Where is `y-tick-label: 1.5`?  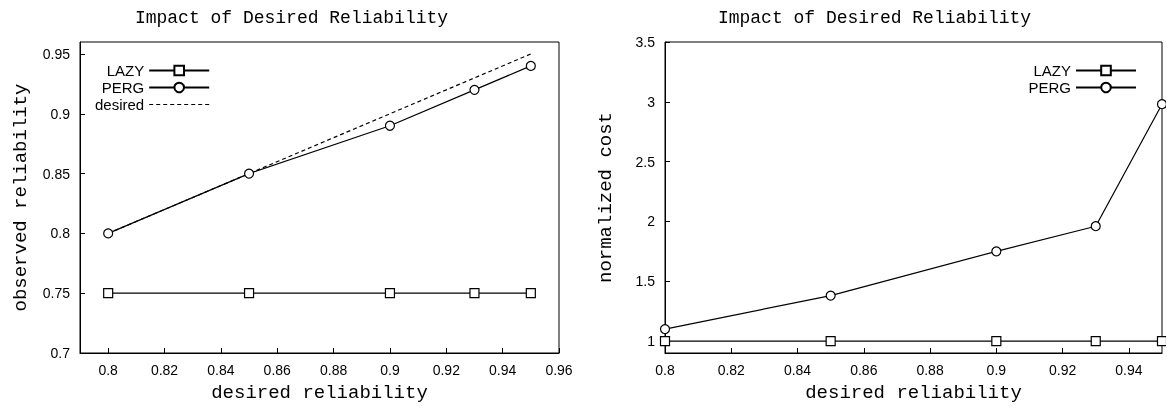 y-tick-label: 1.5 is located at coordinates (645, 281).